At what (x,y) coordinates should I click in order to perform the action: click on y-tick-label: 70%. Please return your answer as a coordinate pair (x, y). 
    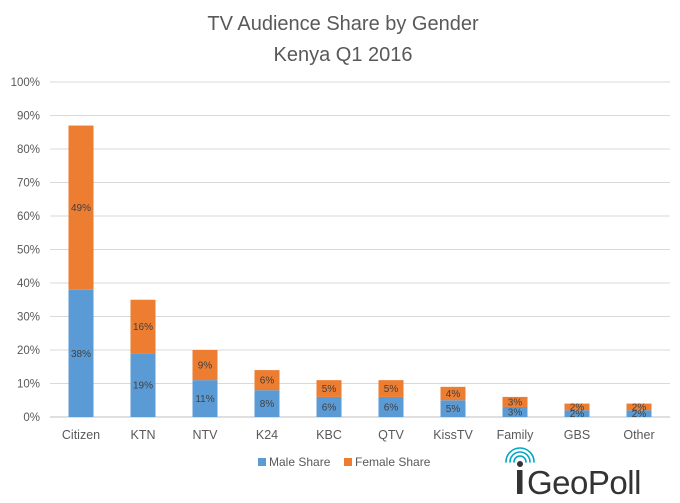
    Looking at the image, I should click on (28, 184).